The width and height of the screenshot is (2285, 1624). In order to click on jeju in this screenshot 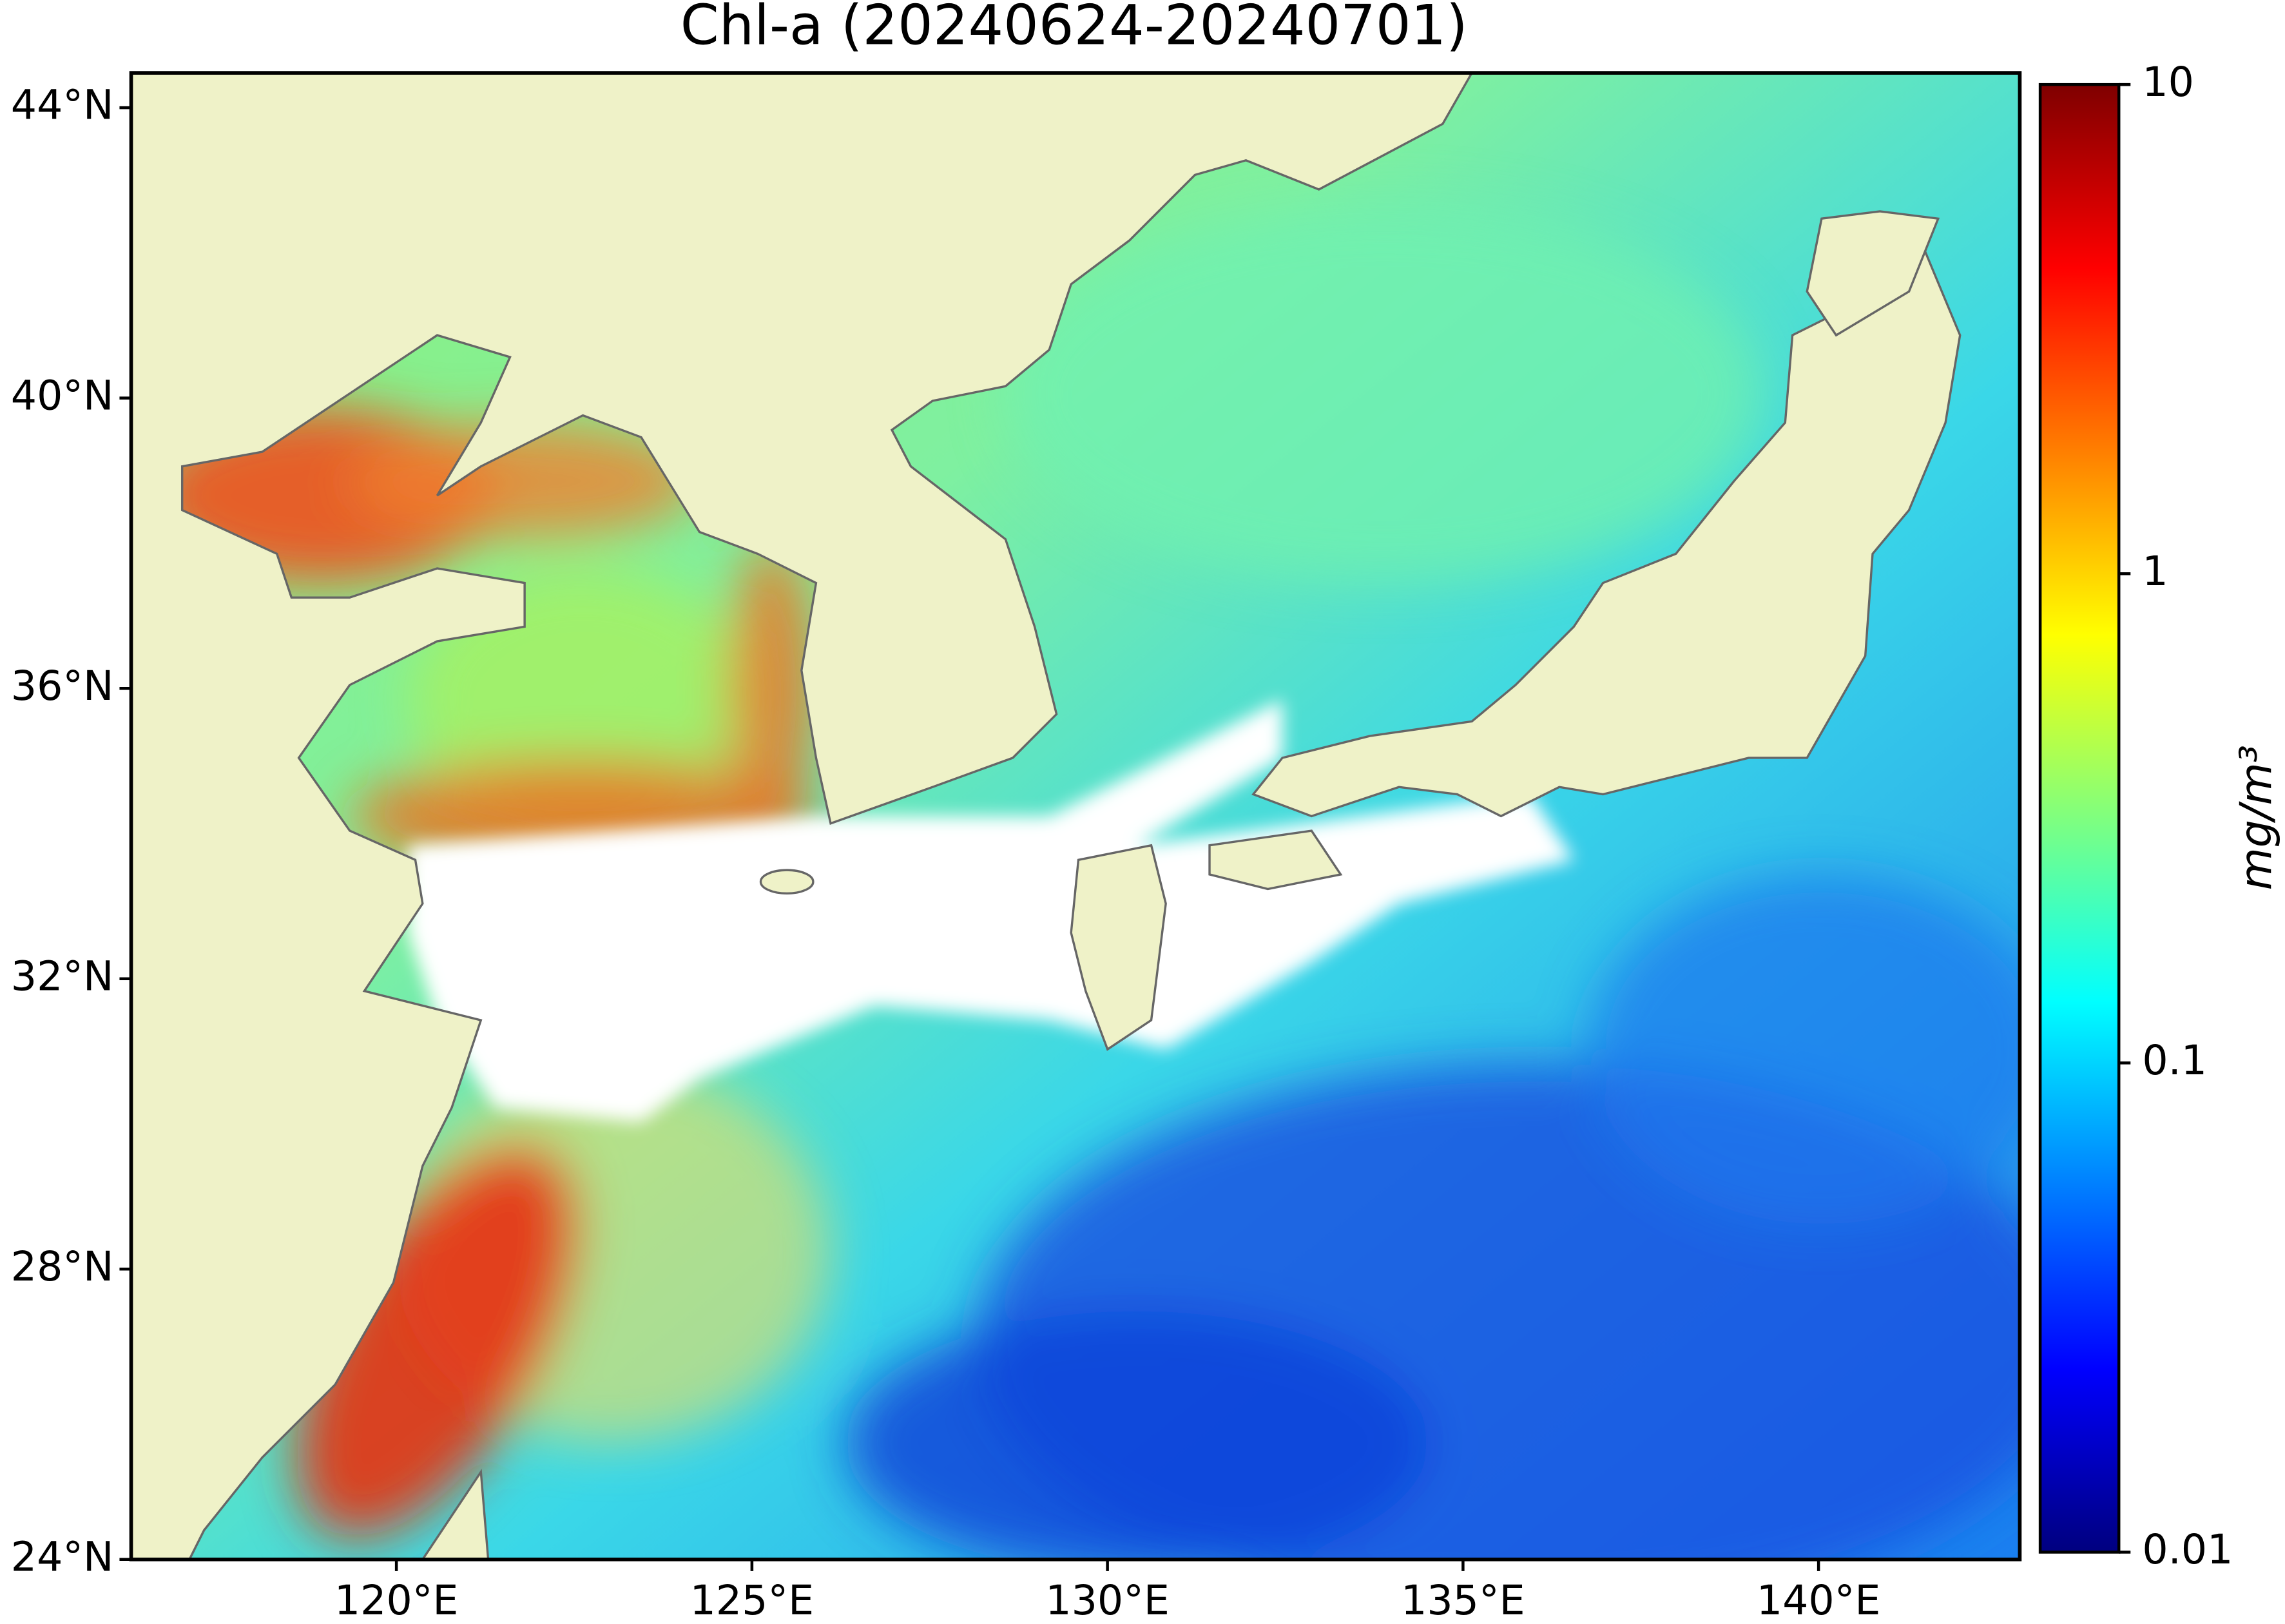, I will do `click(787, 882)`.